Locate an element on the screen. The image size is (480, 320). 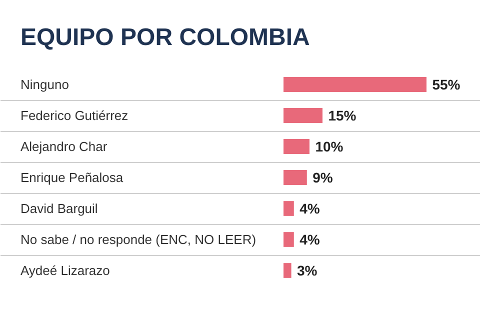
data-label: 10% is located at coordinates (329, 146).